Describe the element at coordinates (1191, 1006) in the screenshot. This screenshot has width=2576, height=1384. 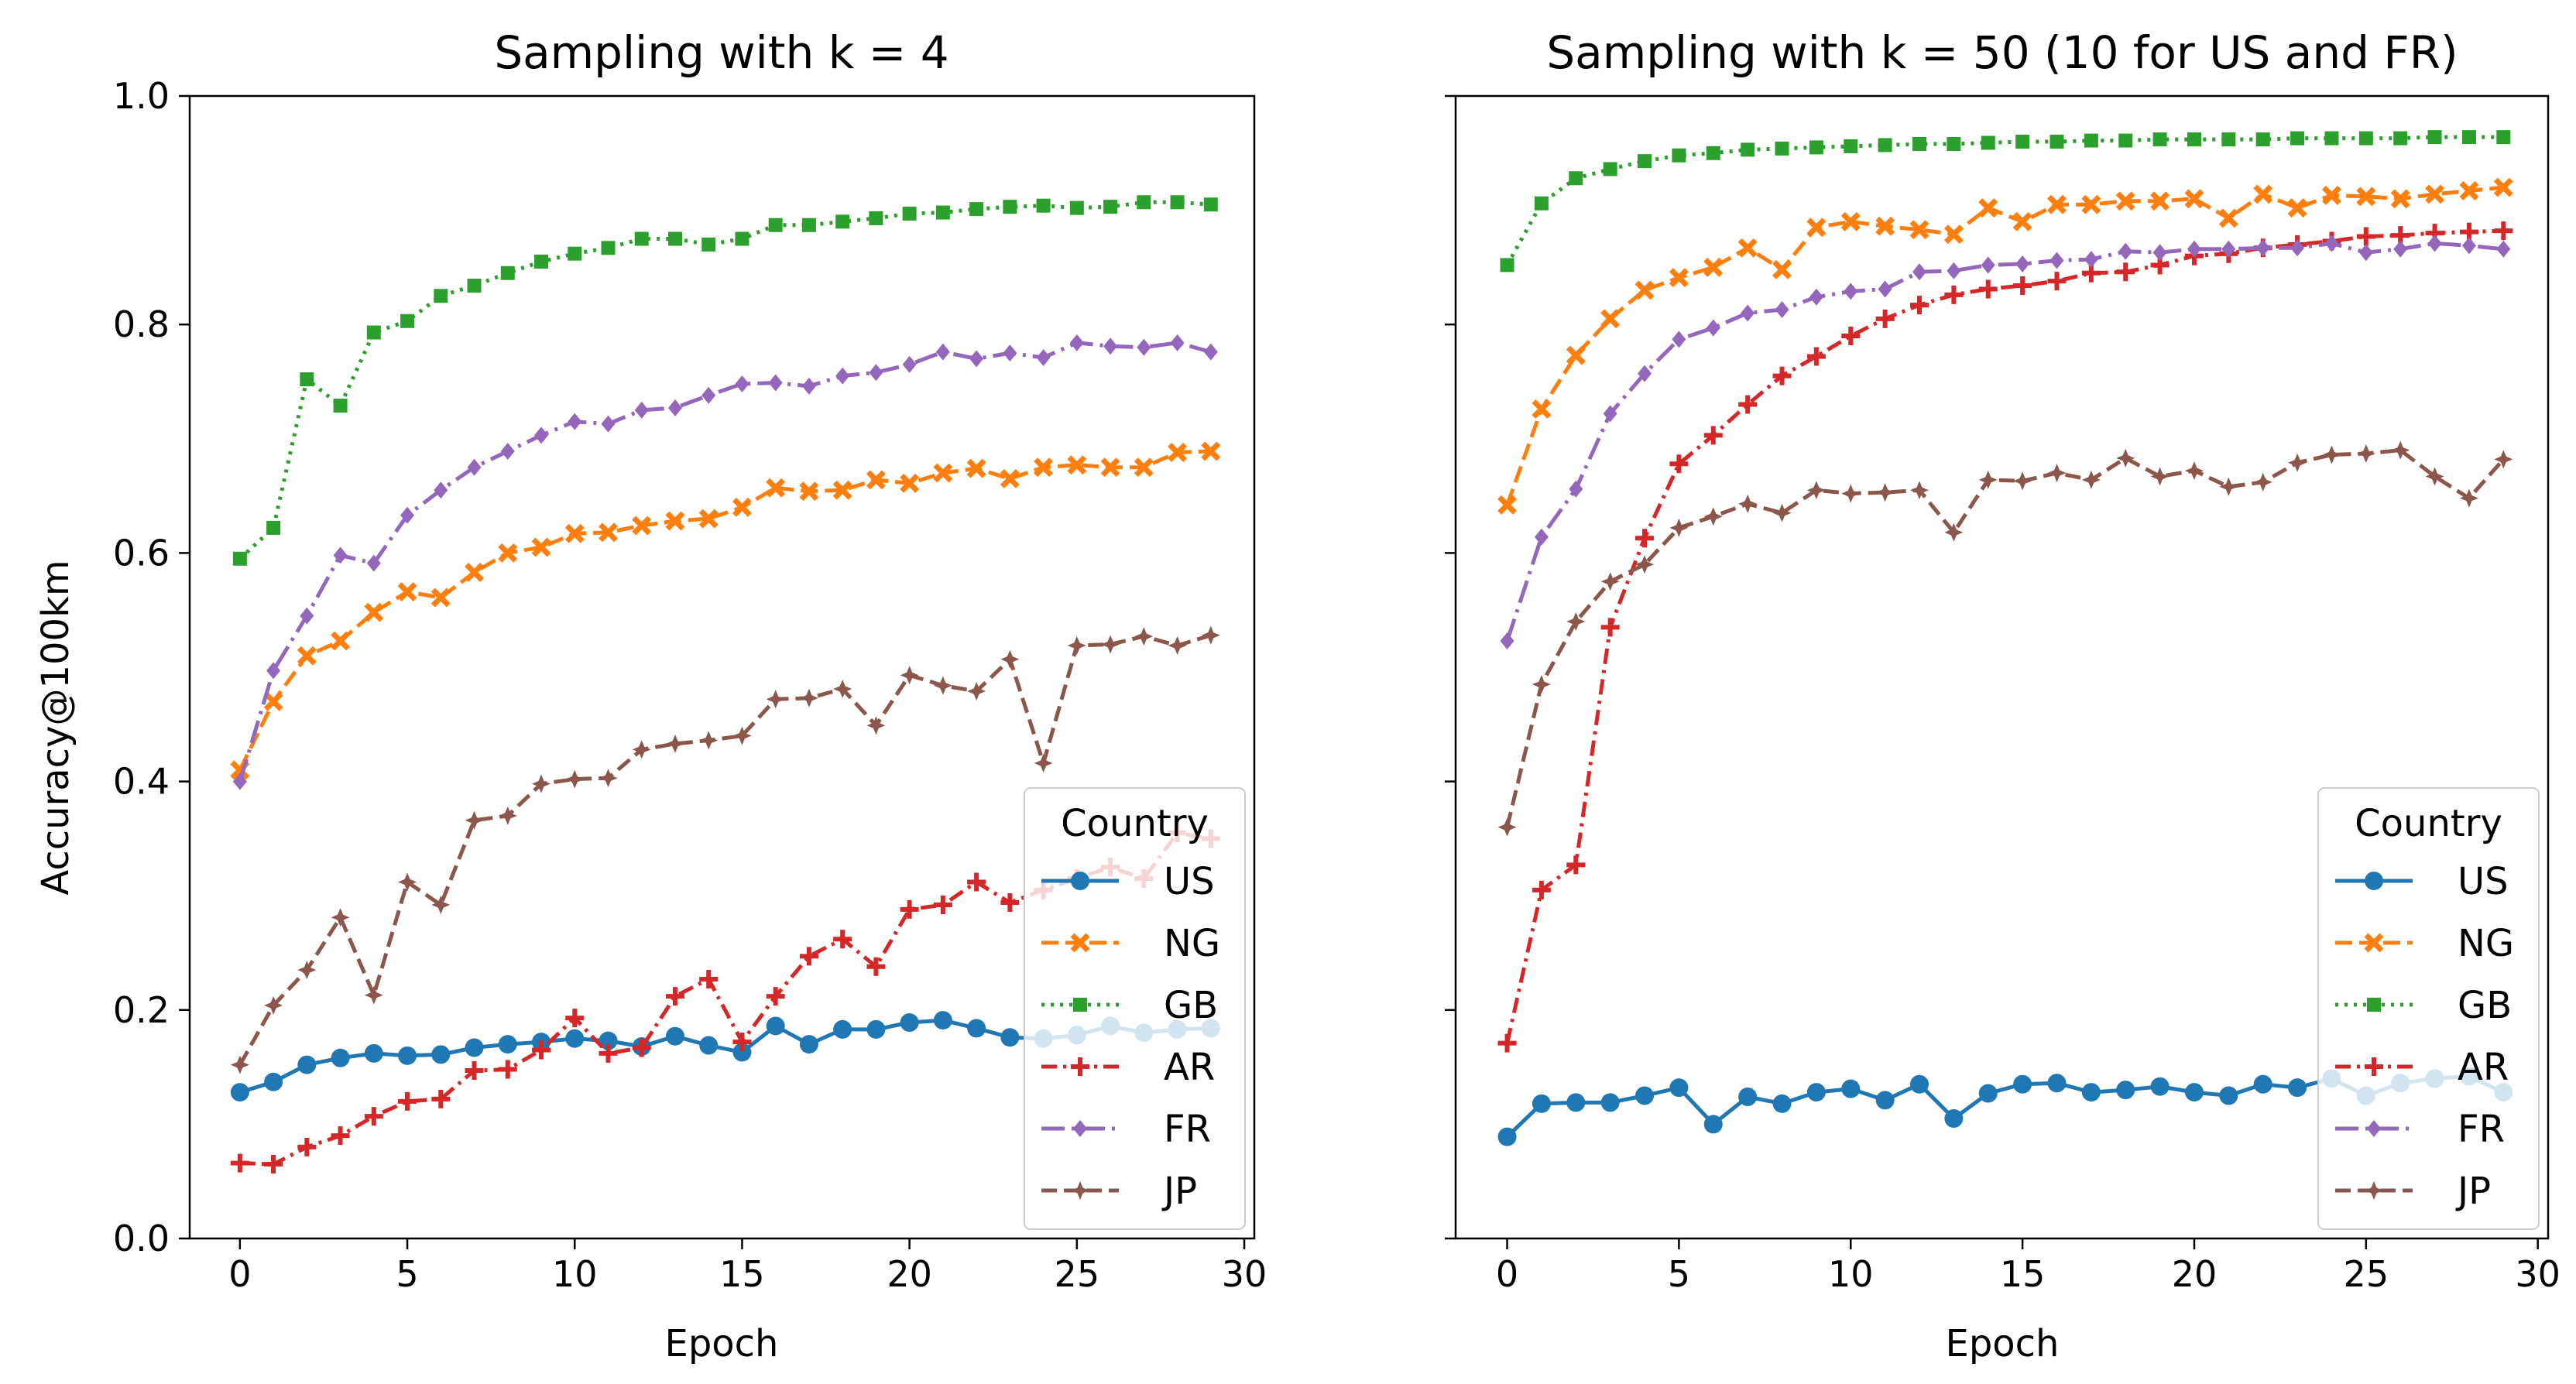
I see `left-legend-label-gb: GB` at that location.